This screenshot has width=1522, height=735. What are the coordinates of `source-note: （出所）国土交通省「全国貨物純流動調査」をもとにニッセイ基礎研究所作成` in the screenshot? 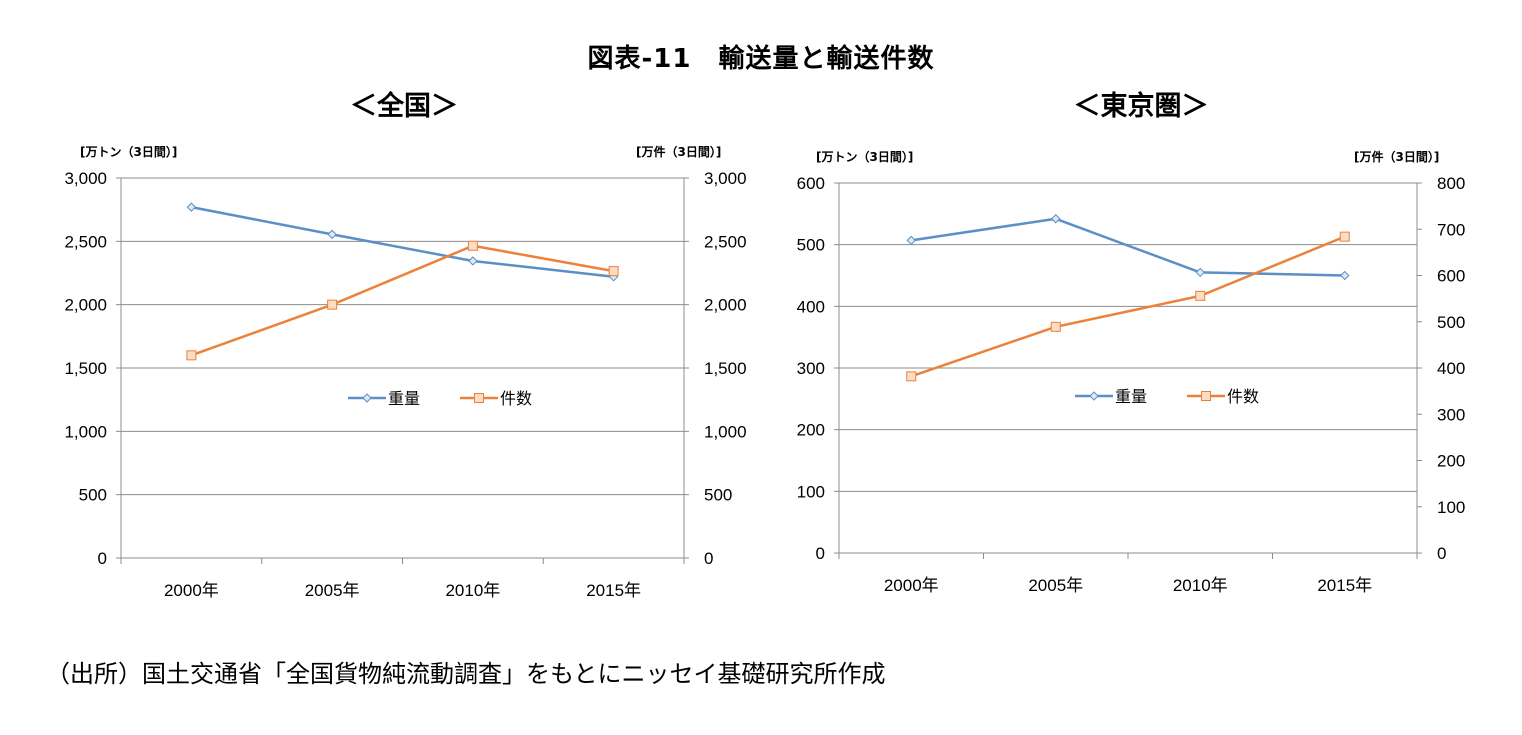 It's located at (466, 674).